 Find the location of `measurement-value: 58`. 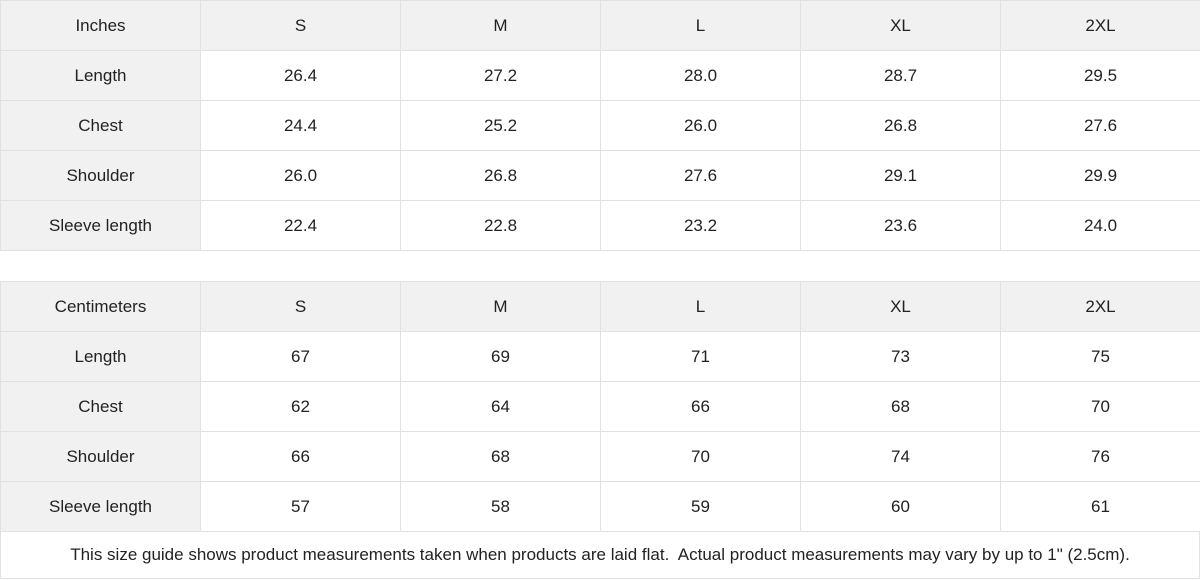

measurement-value: 58 is located at coordinates (500, 506).